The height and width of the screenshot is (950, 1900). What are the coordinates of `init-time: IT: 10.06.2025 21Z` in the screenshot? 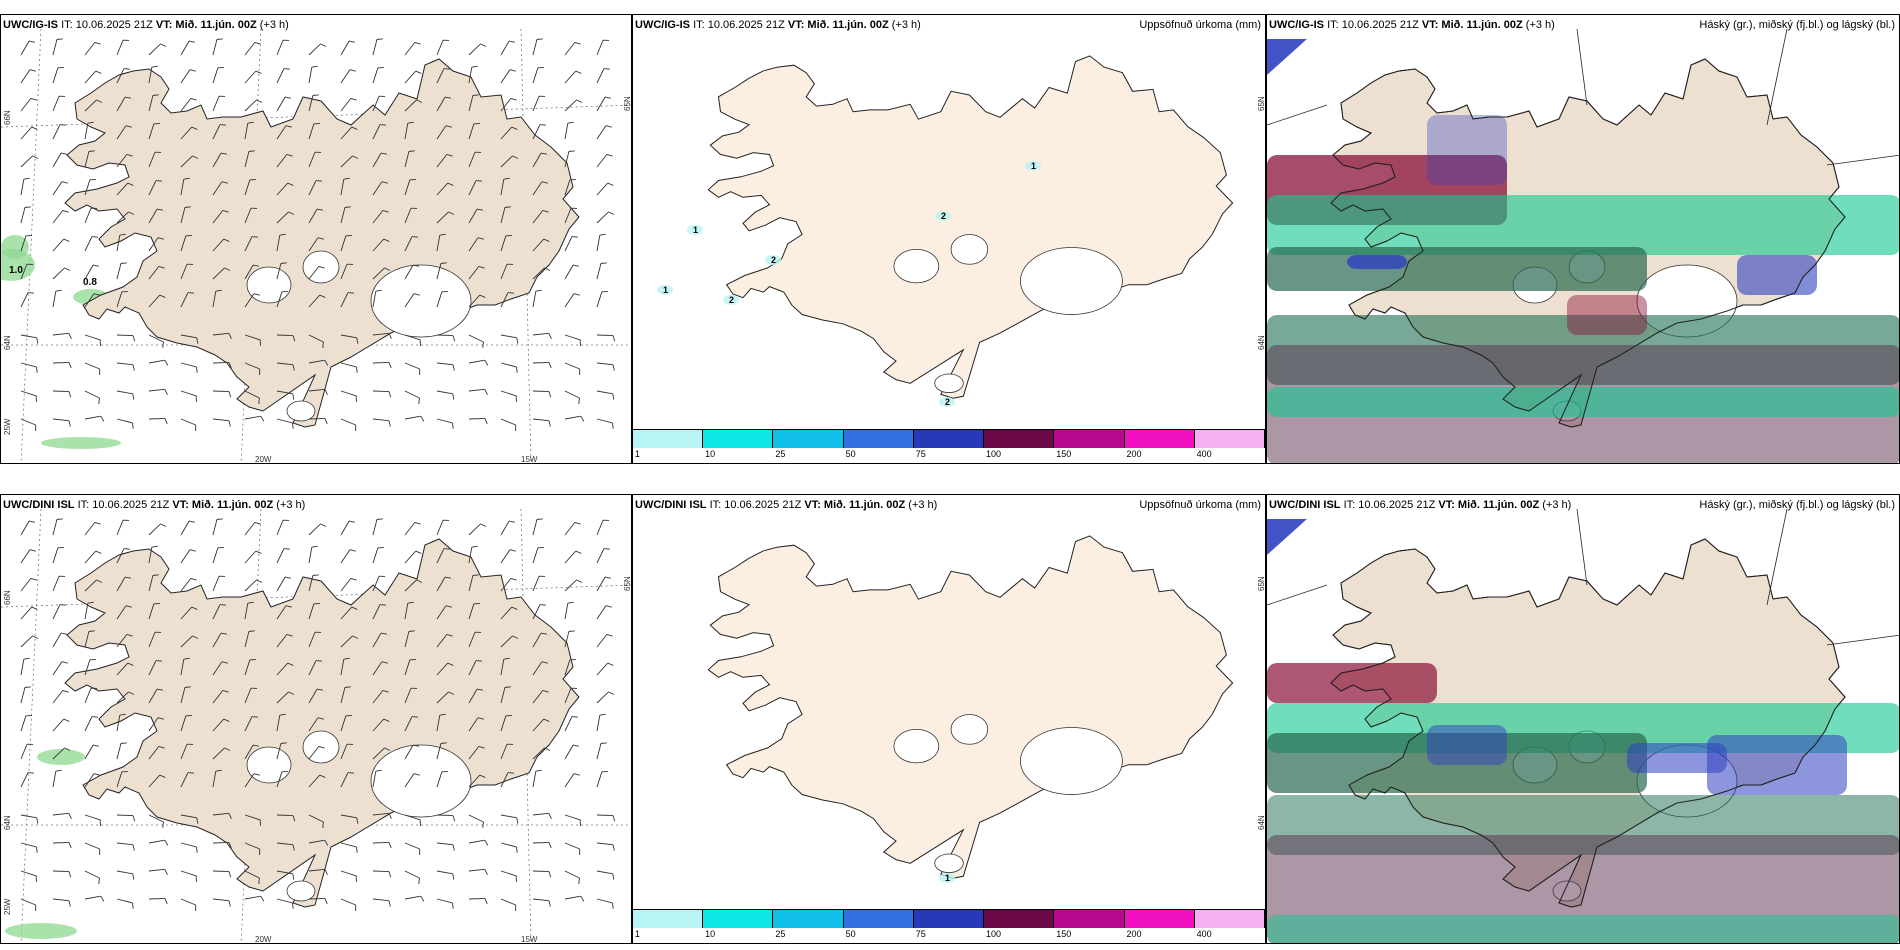 It's located at (1373, 25).